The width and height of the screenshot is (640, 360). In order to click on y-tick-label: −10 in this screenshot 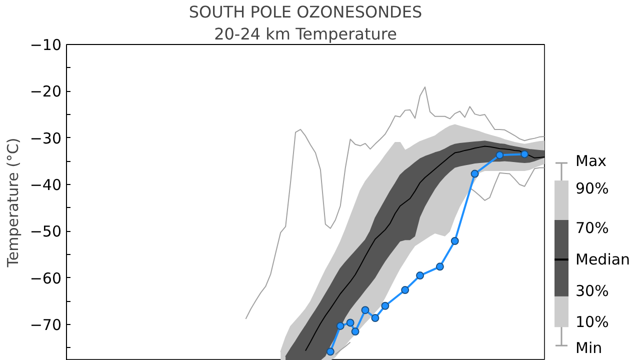, I will do `click(46, 45)`.